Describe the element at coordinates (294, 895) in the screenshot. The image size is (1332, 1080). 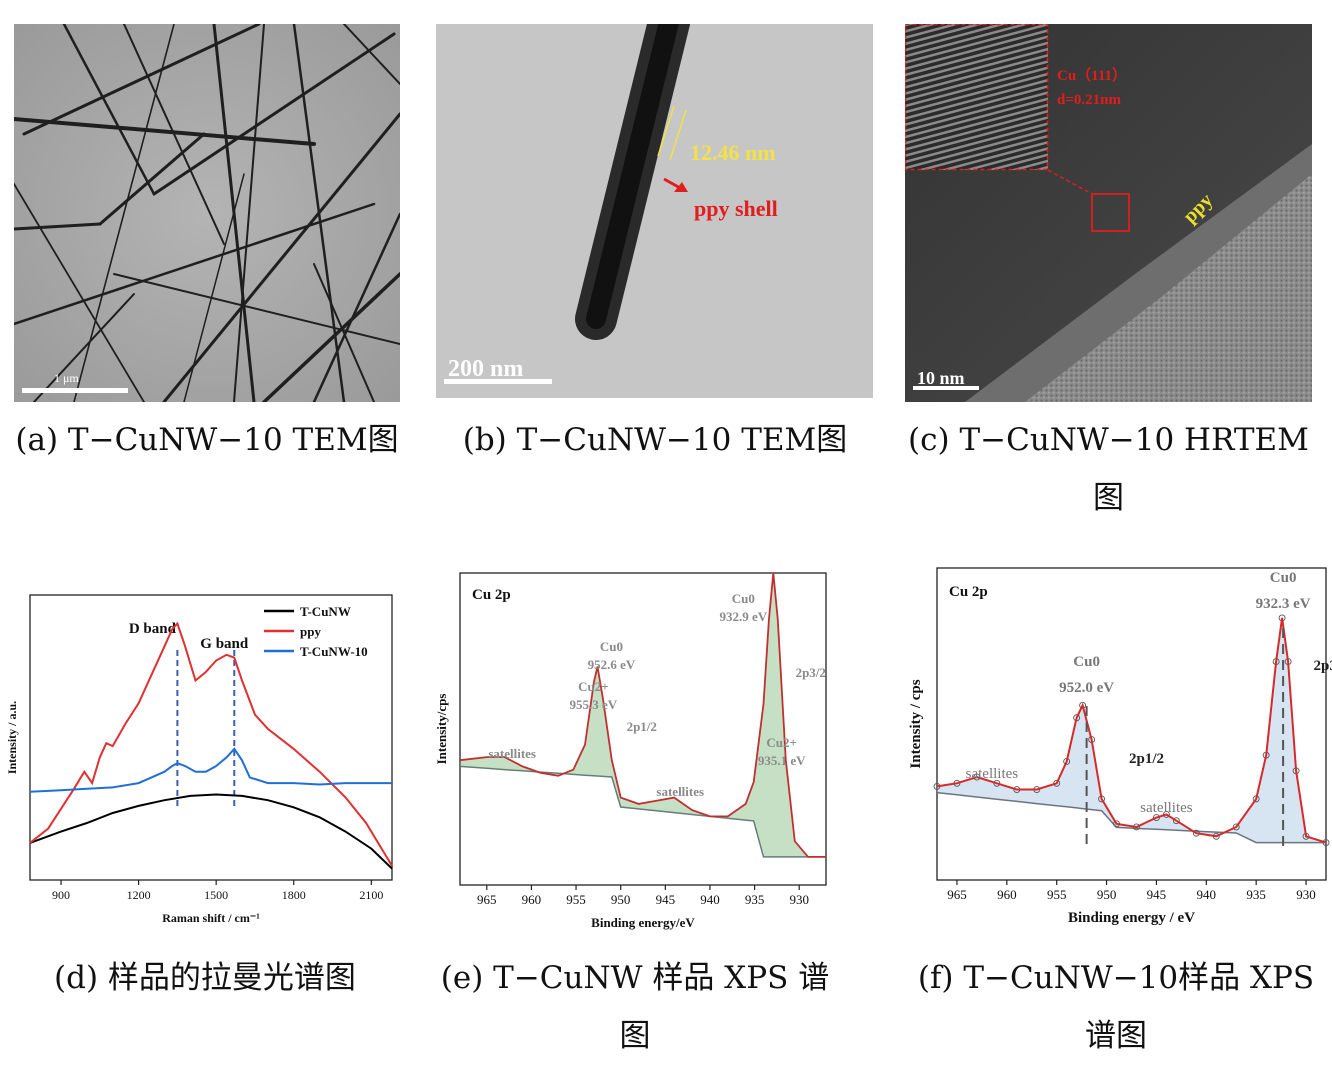
I see `x-tick-label: 1800` at that location.